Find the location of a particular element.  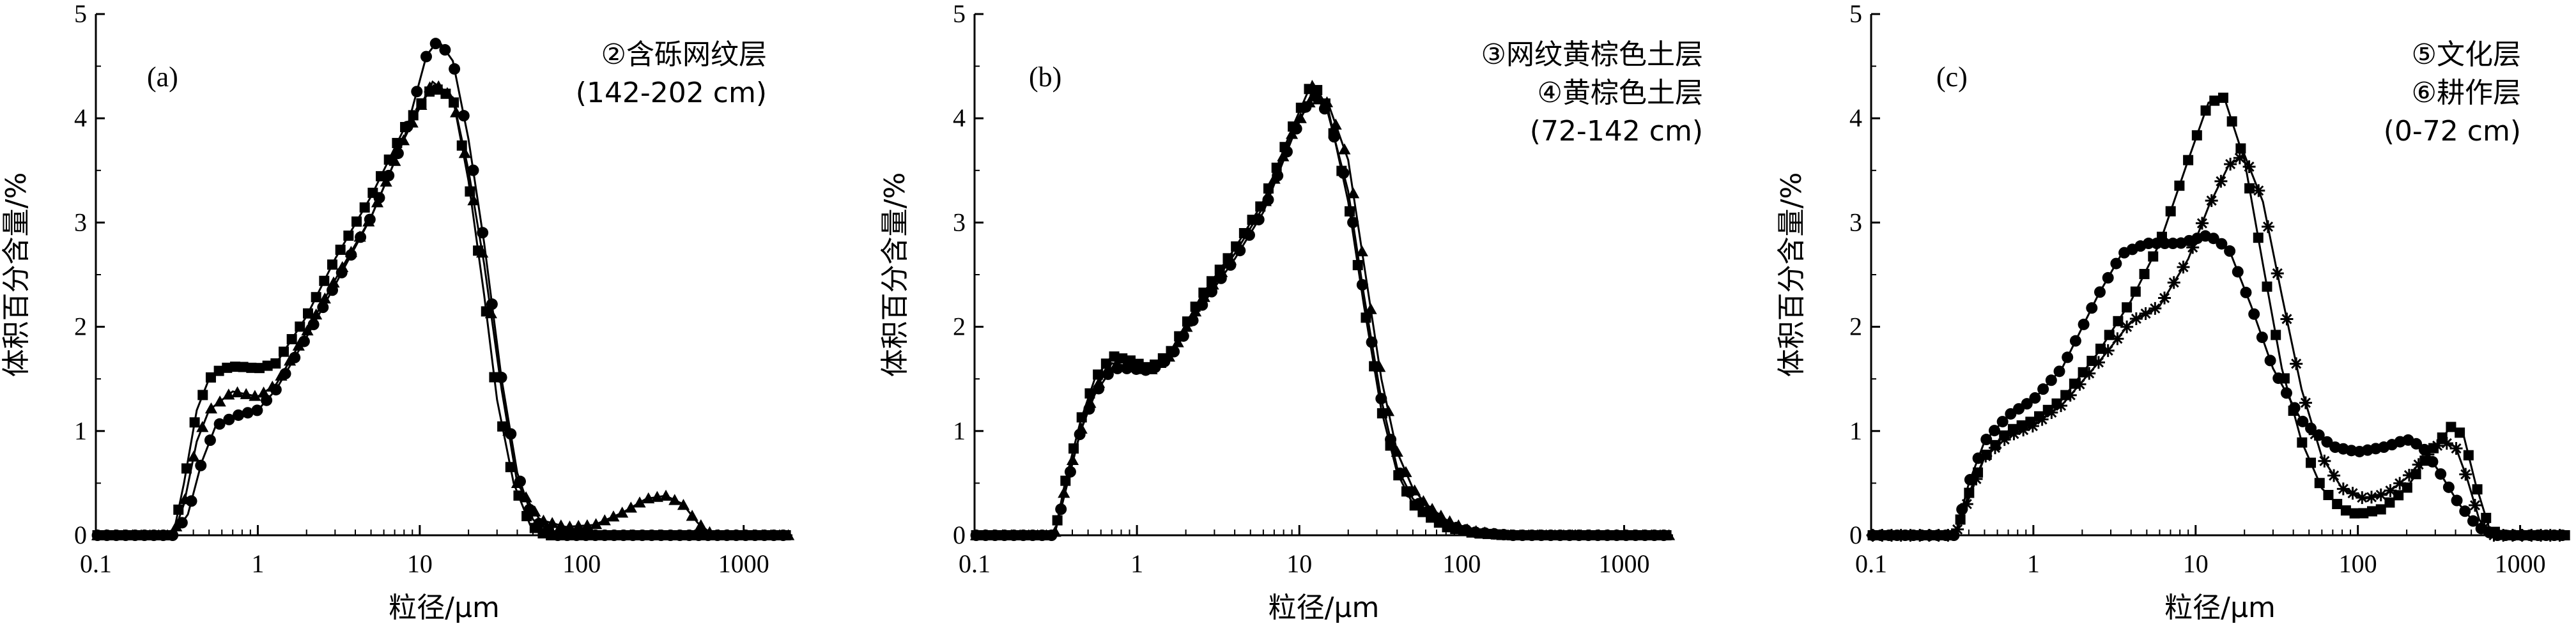

panel-label: (a) is located at coordinates (162, 77).